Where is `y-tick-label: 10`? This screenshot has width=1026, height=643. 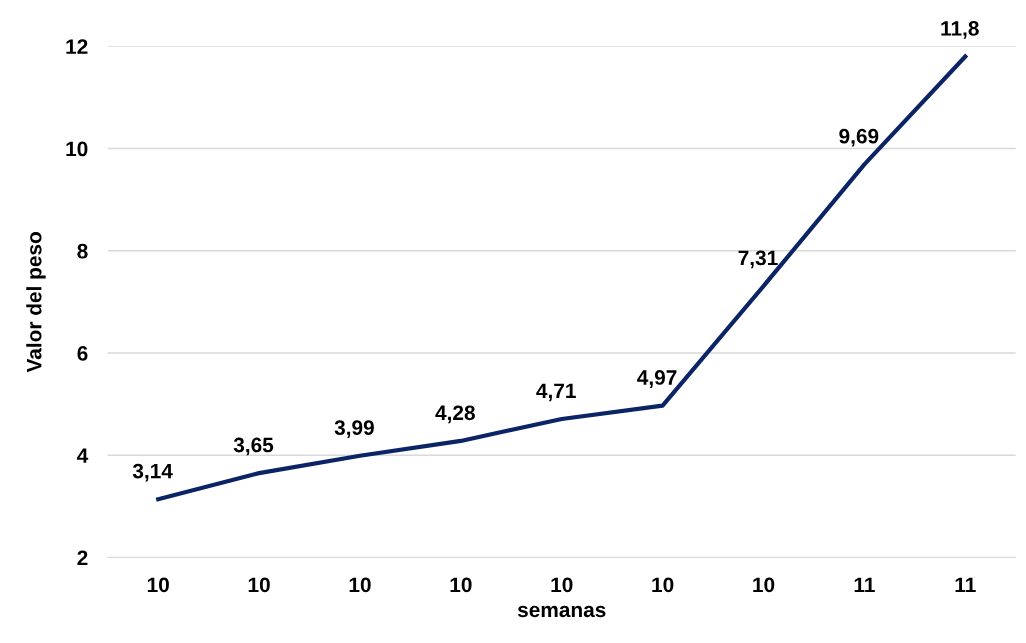 y-tick-label: 10 is located at coordinates (77, 149).